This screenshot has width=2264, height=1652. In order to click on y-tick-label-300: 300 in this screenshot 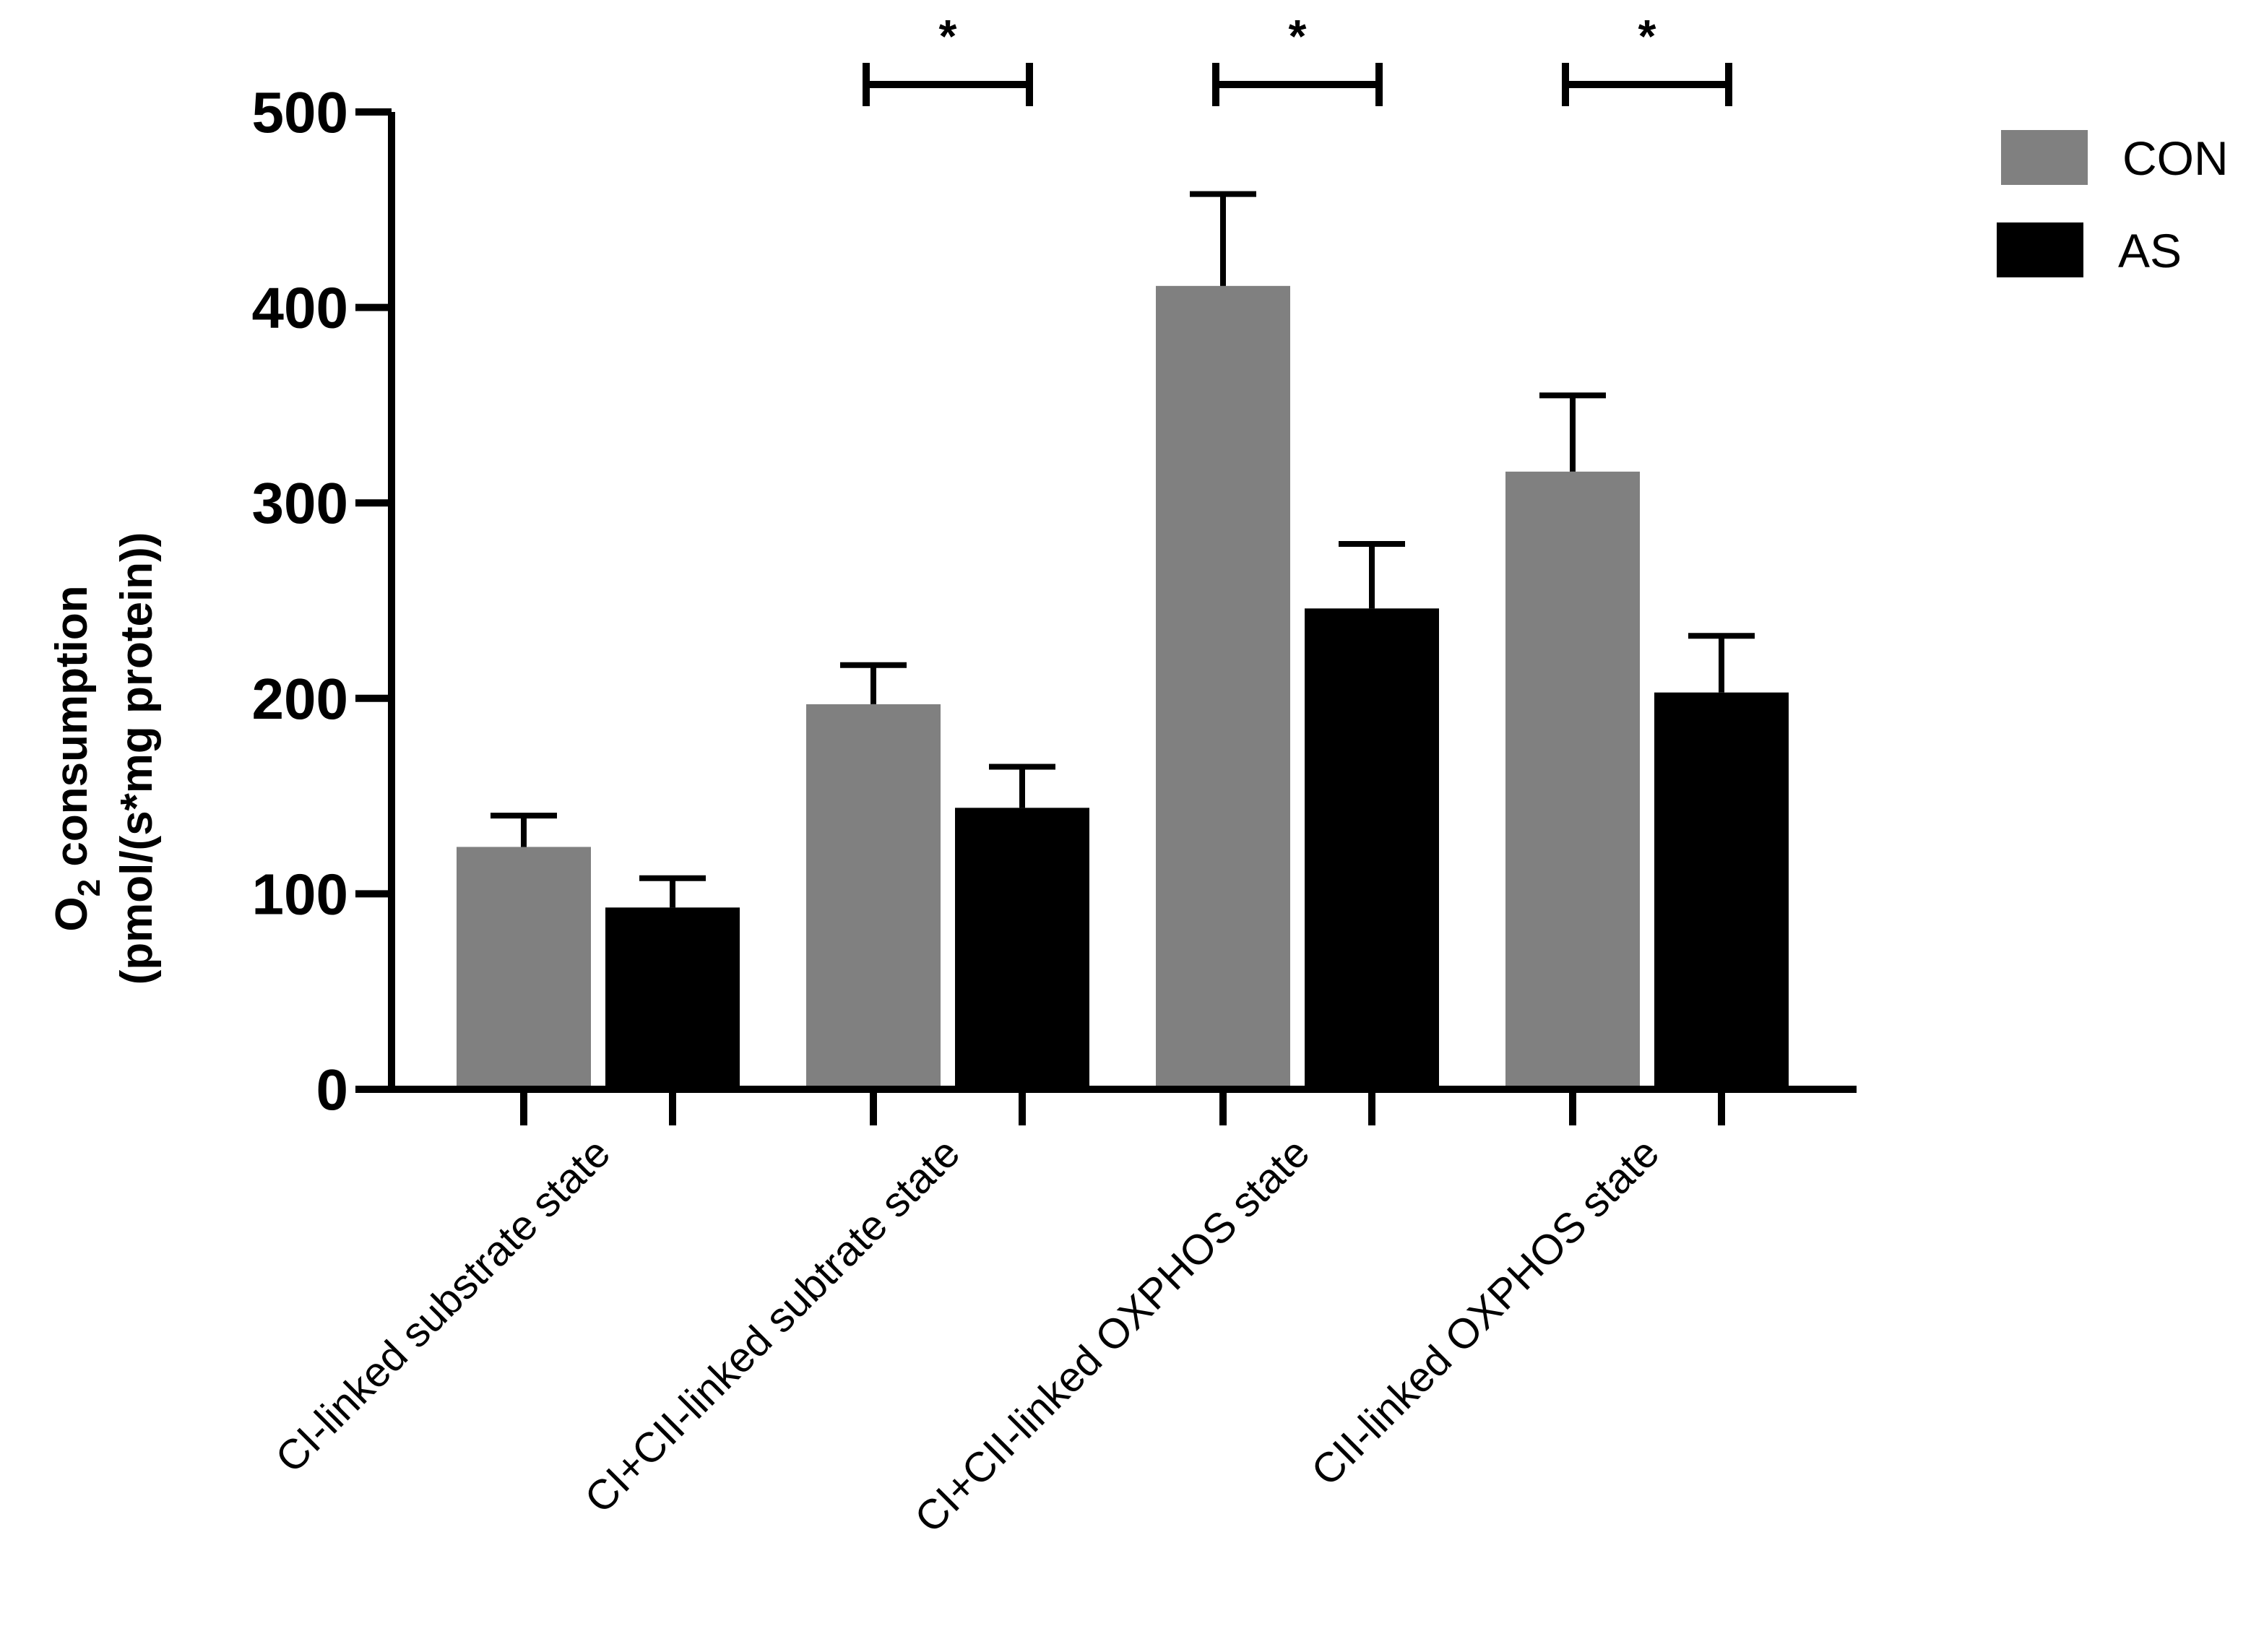, I will do `click(300, 503)`.